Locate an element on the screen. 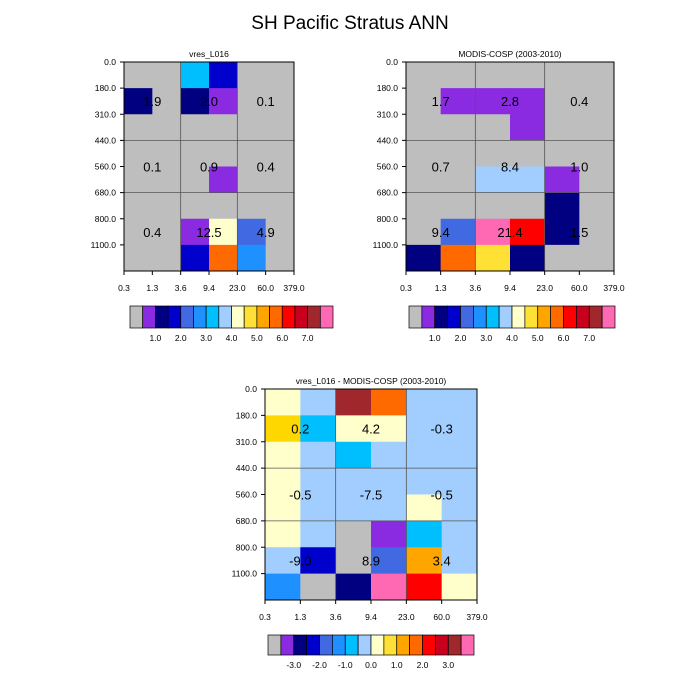 The height and width of the screenshot is (700, 700). region-value-label: 0.1 is located at coordinates (152, 167).